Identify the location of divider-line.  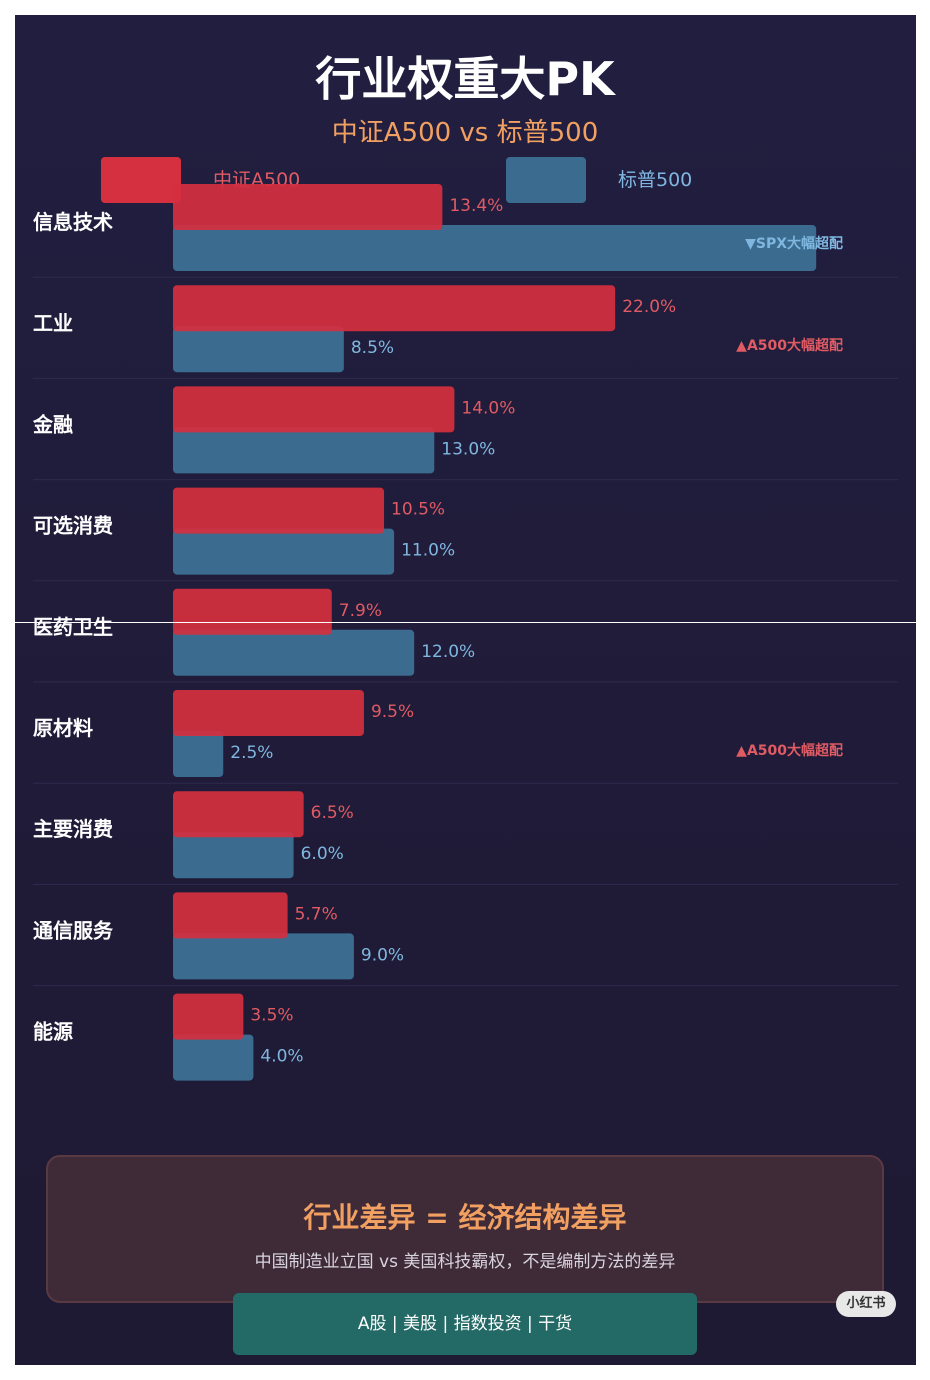
(465, 622).